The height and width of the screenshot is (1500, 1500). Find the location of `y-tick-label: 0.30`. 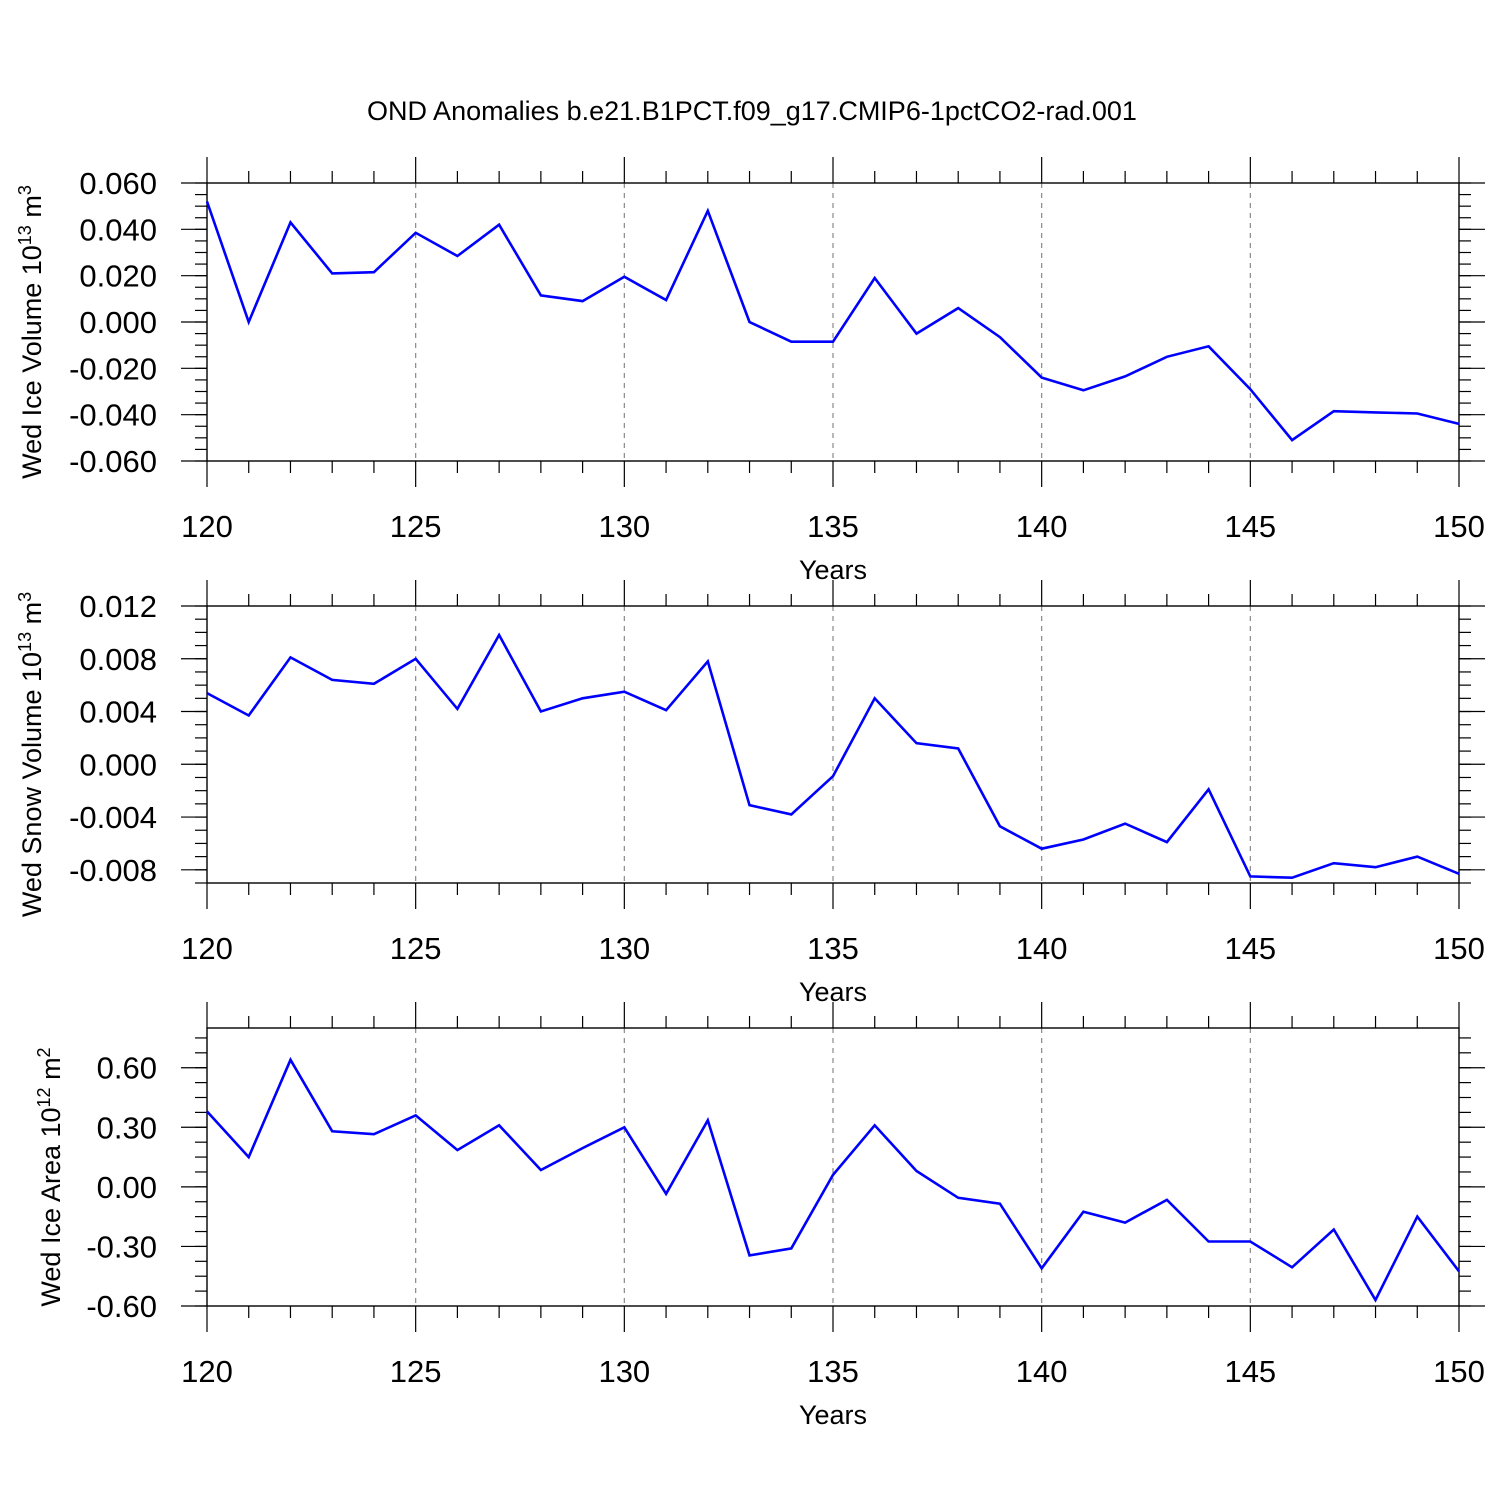

y-tick-label: 0.30 is located at coordinates (127, 1127).